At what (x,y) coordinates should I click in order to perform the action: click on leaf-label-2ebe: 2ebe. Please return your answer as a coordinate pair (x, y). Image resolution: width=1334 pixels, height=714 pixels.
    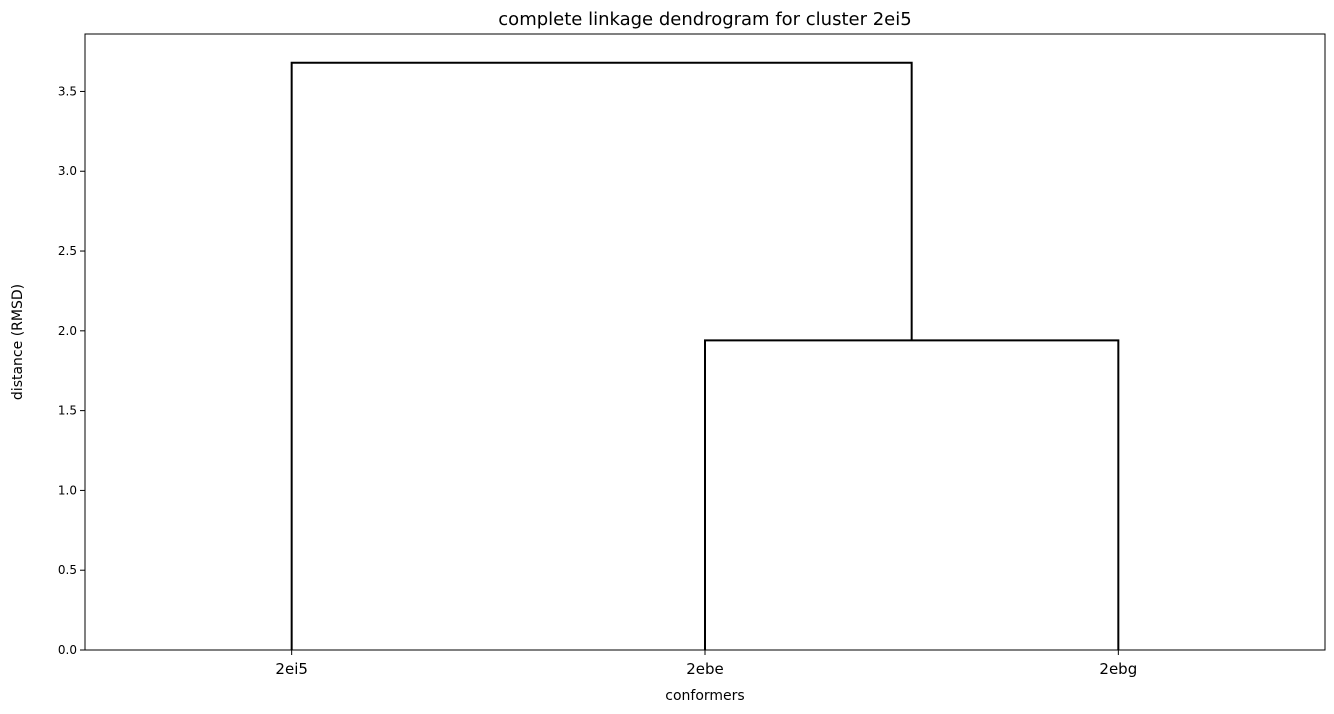
    Looking at the image, I should click on (705, 669).